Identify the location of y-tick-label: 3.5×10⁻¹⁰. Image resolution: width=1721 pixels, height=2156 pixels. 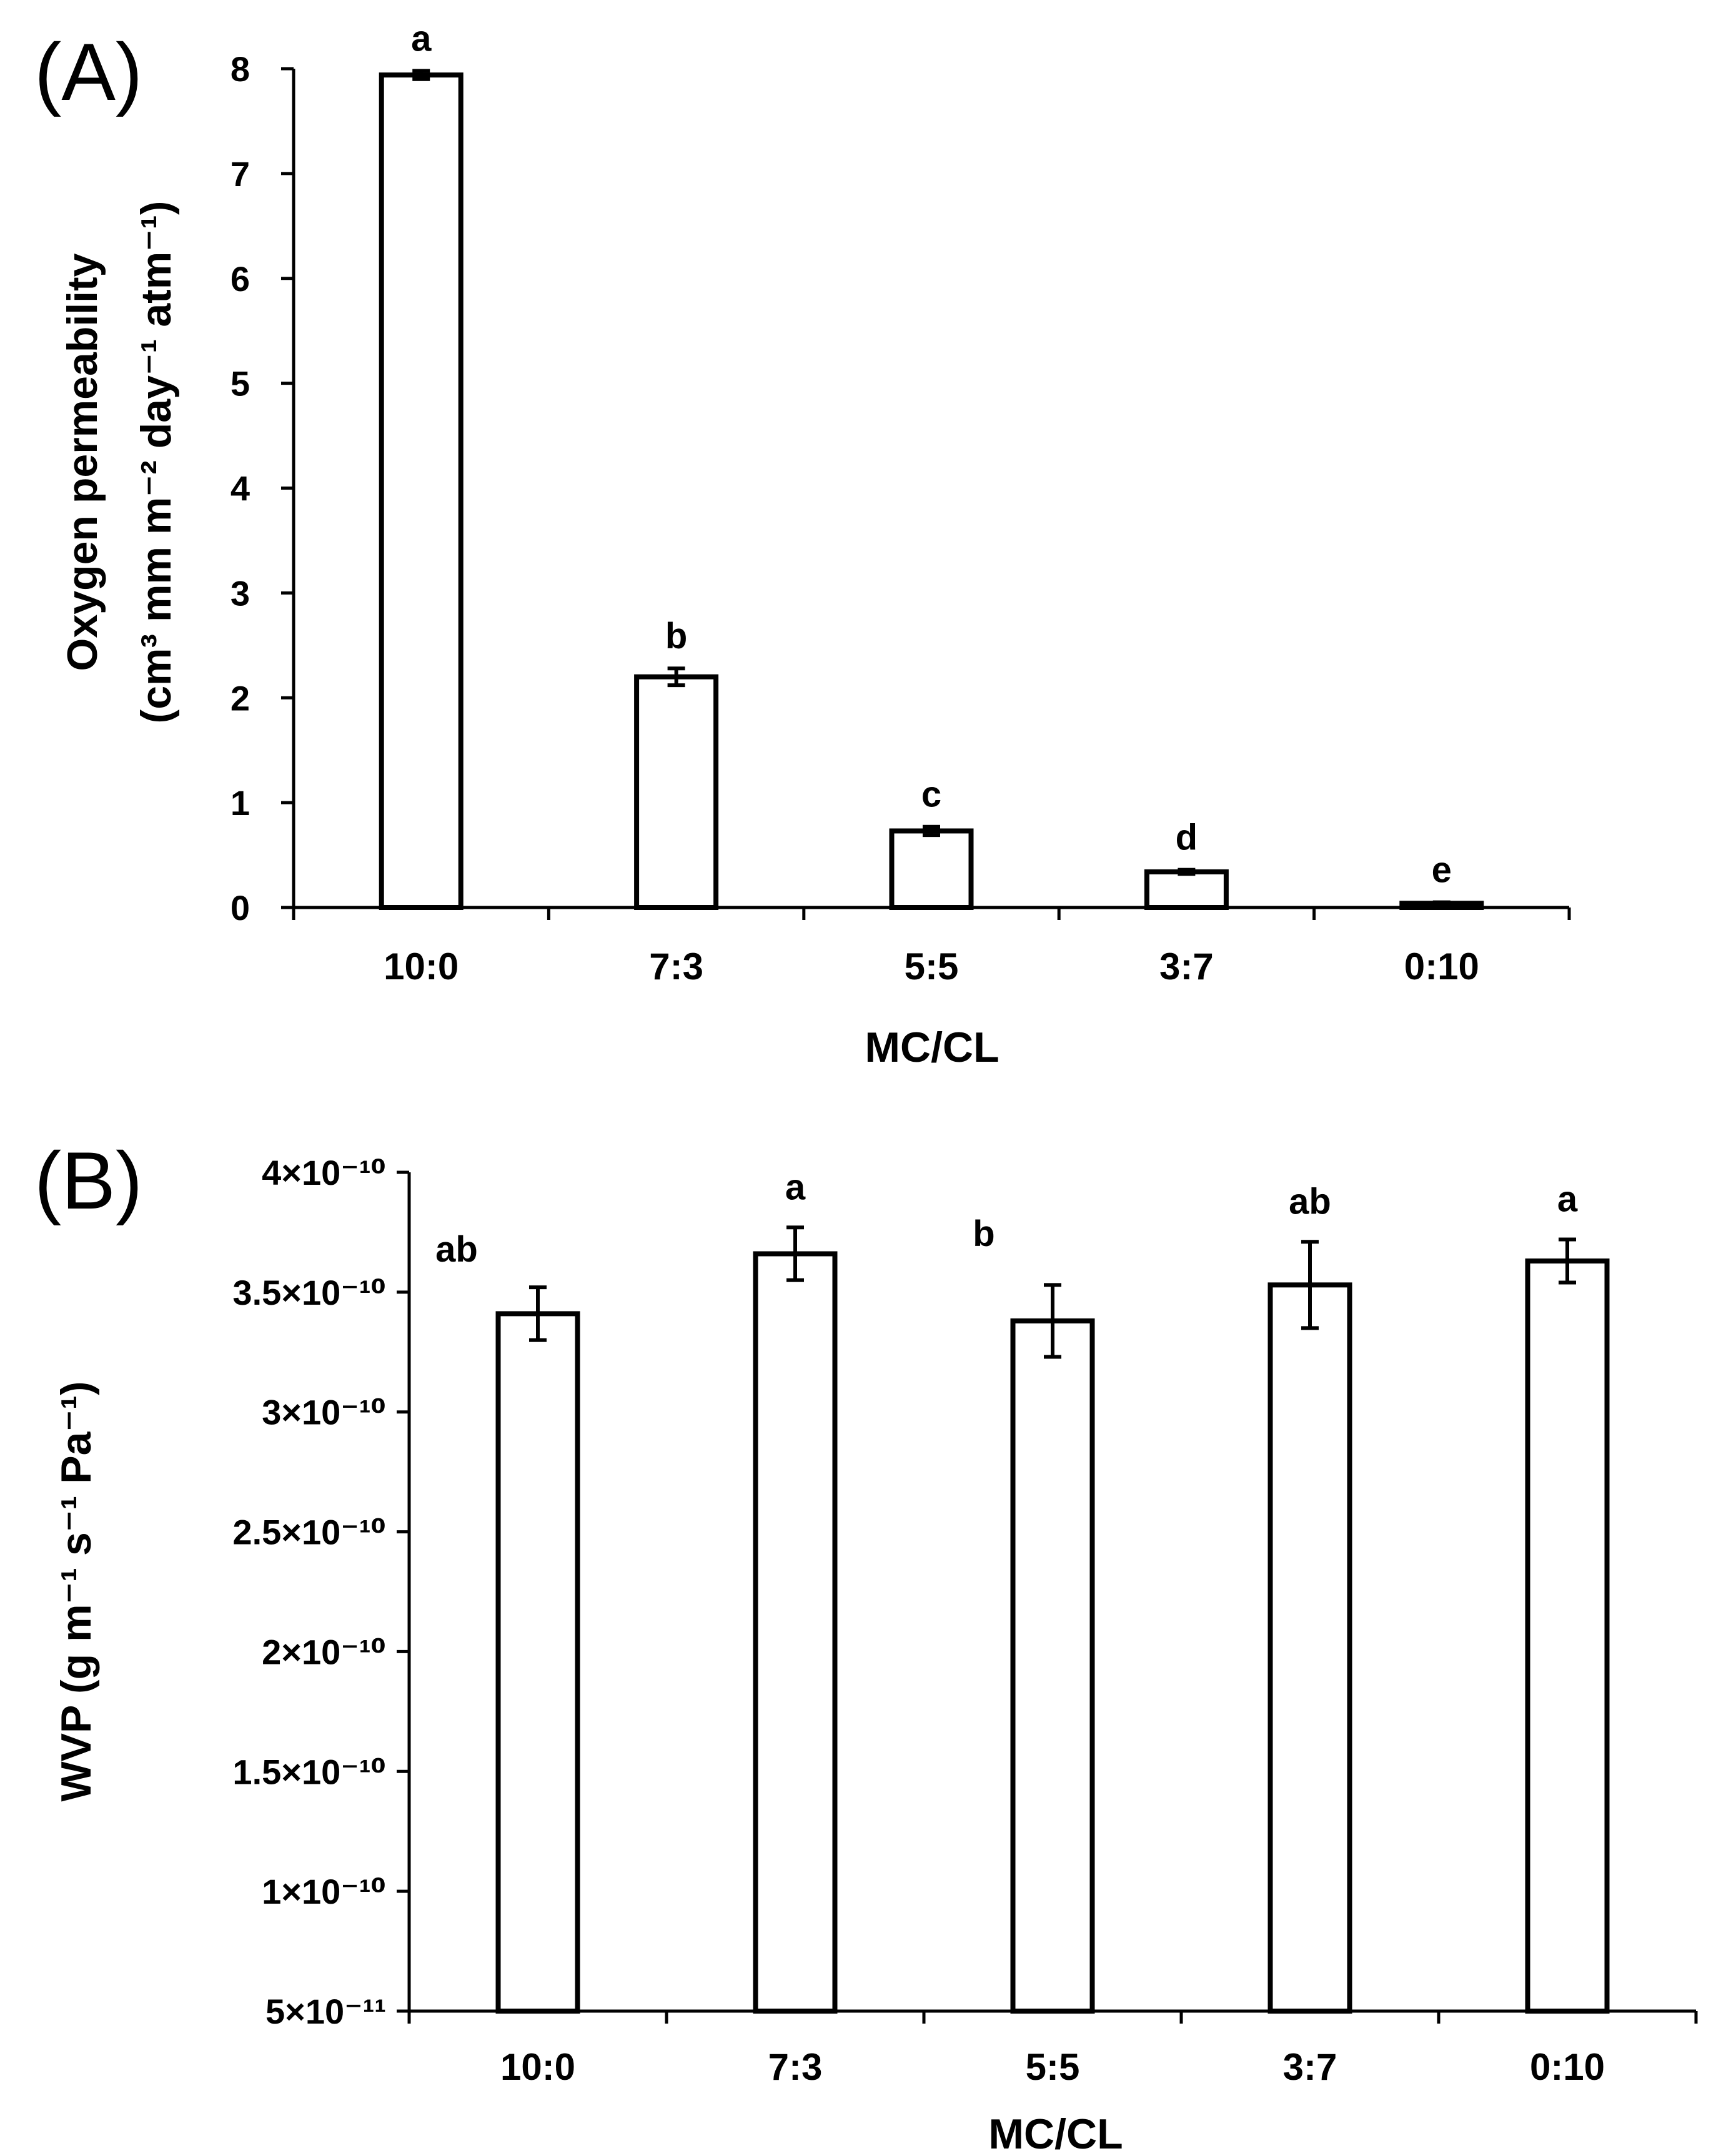
(309, 1293).